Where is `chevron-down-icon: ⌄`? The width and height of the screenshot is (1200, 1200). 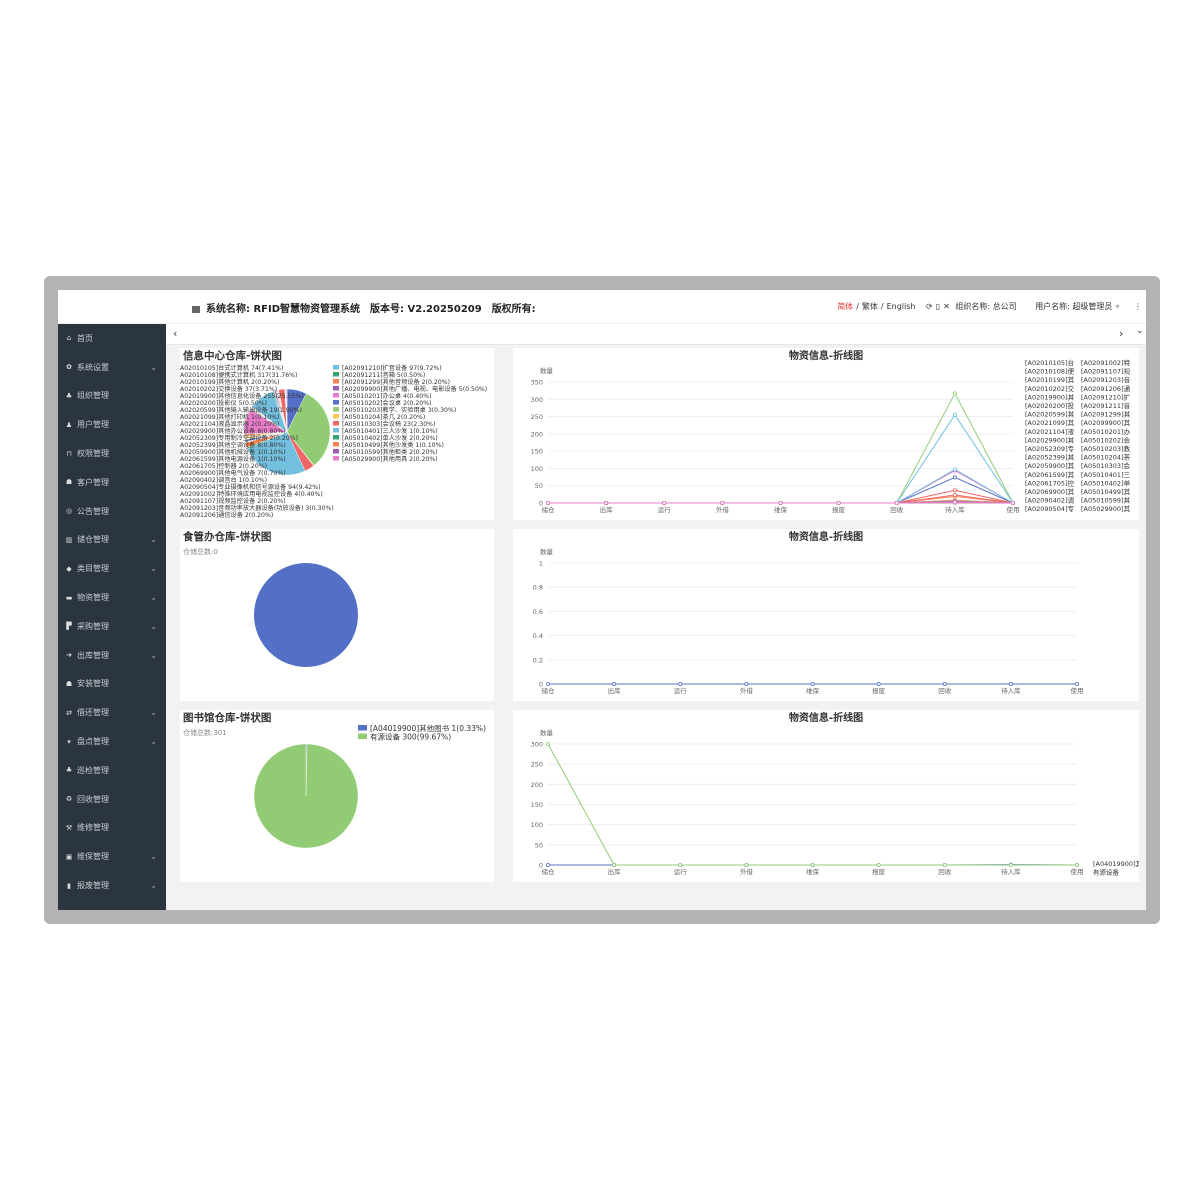
chevron-down-icon: ⌄ is located at coordinates (153, 655).